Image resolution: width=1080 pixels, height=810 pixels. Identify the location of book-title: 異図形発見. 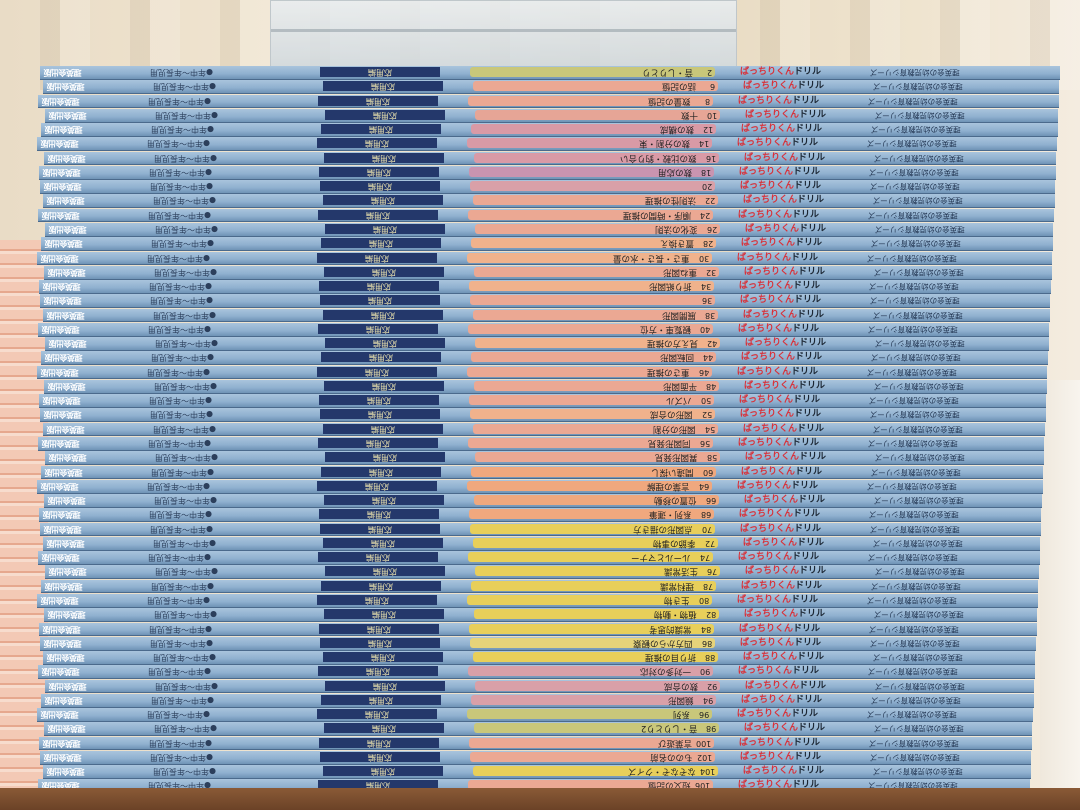
(676, 457).